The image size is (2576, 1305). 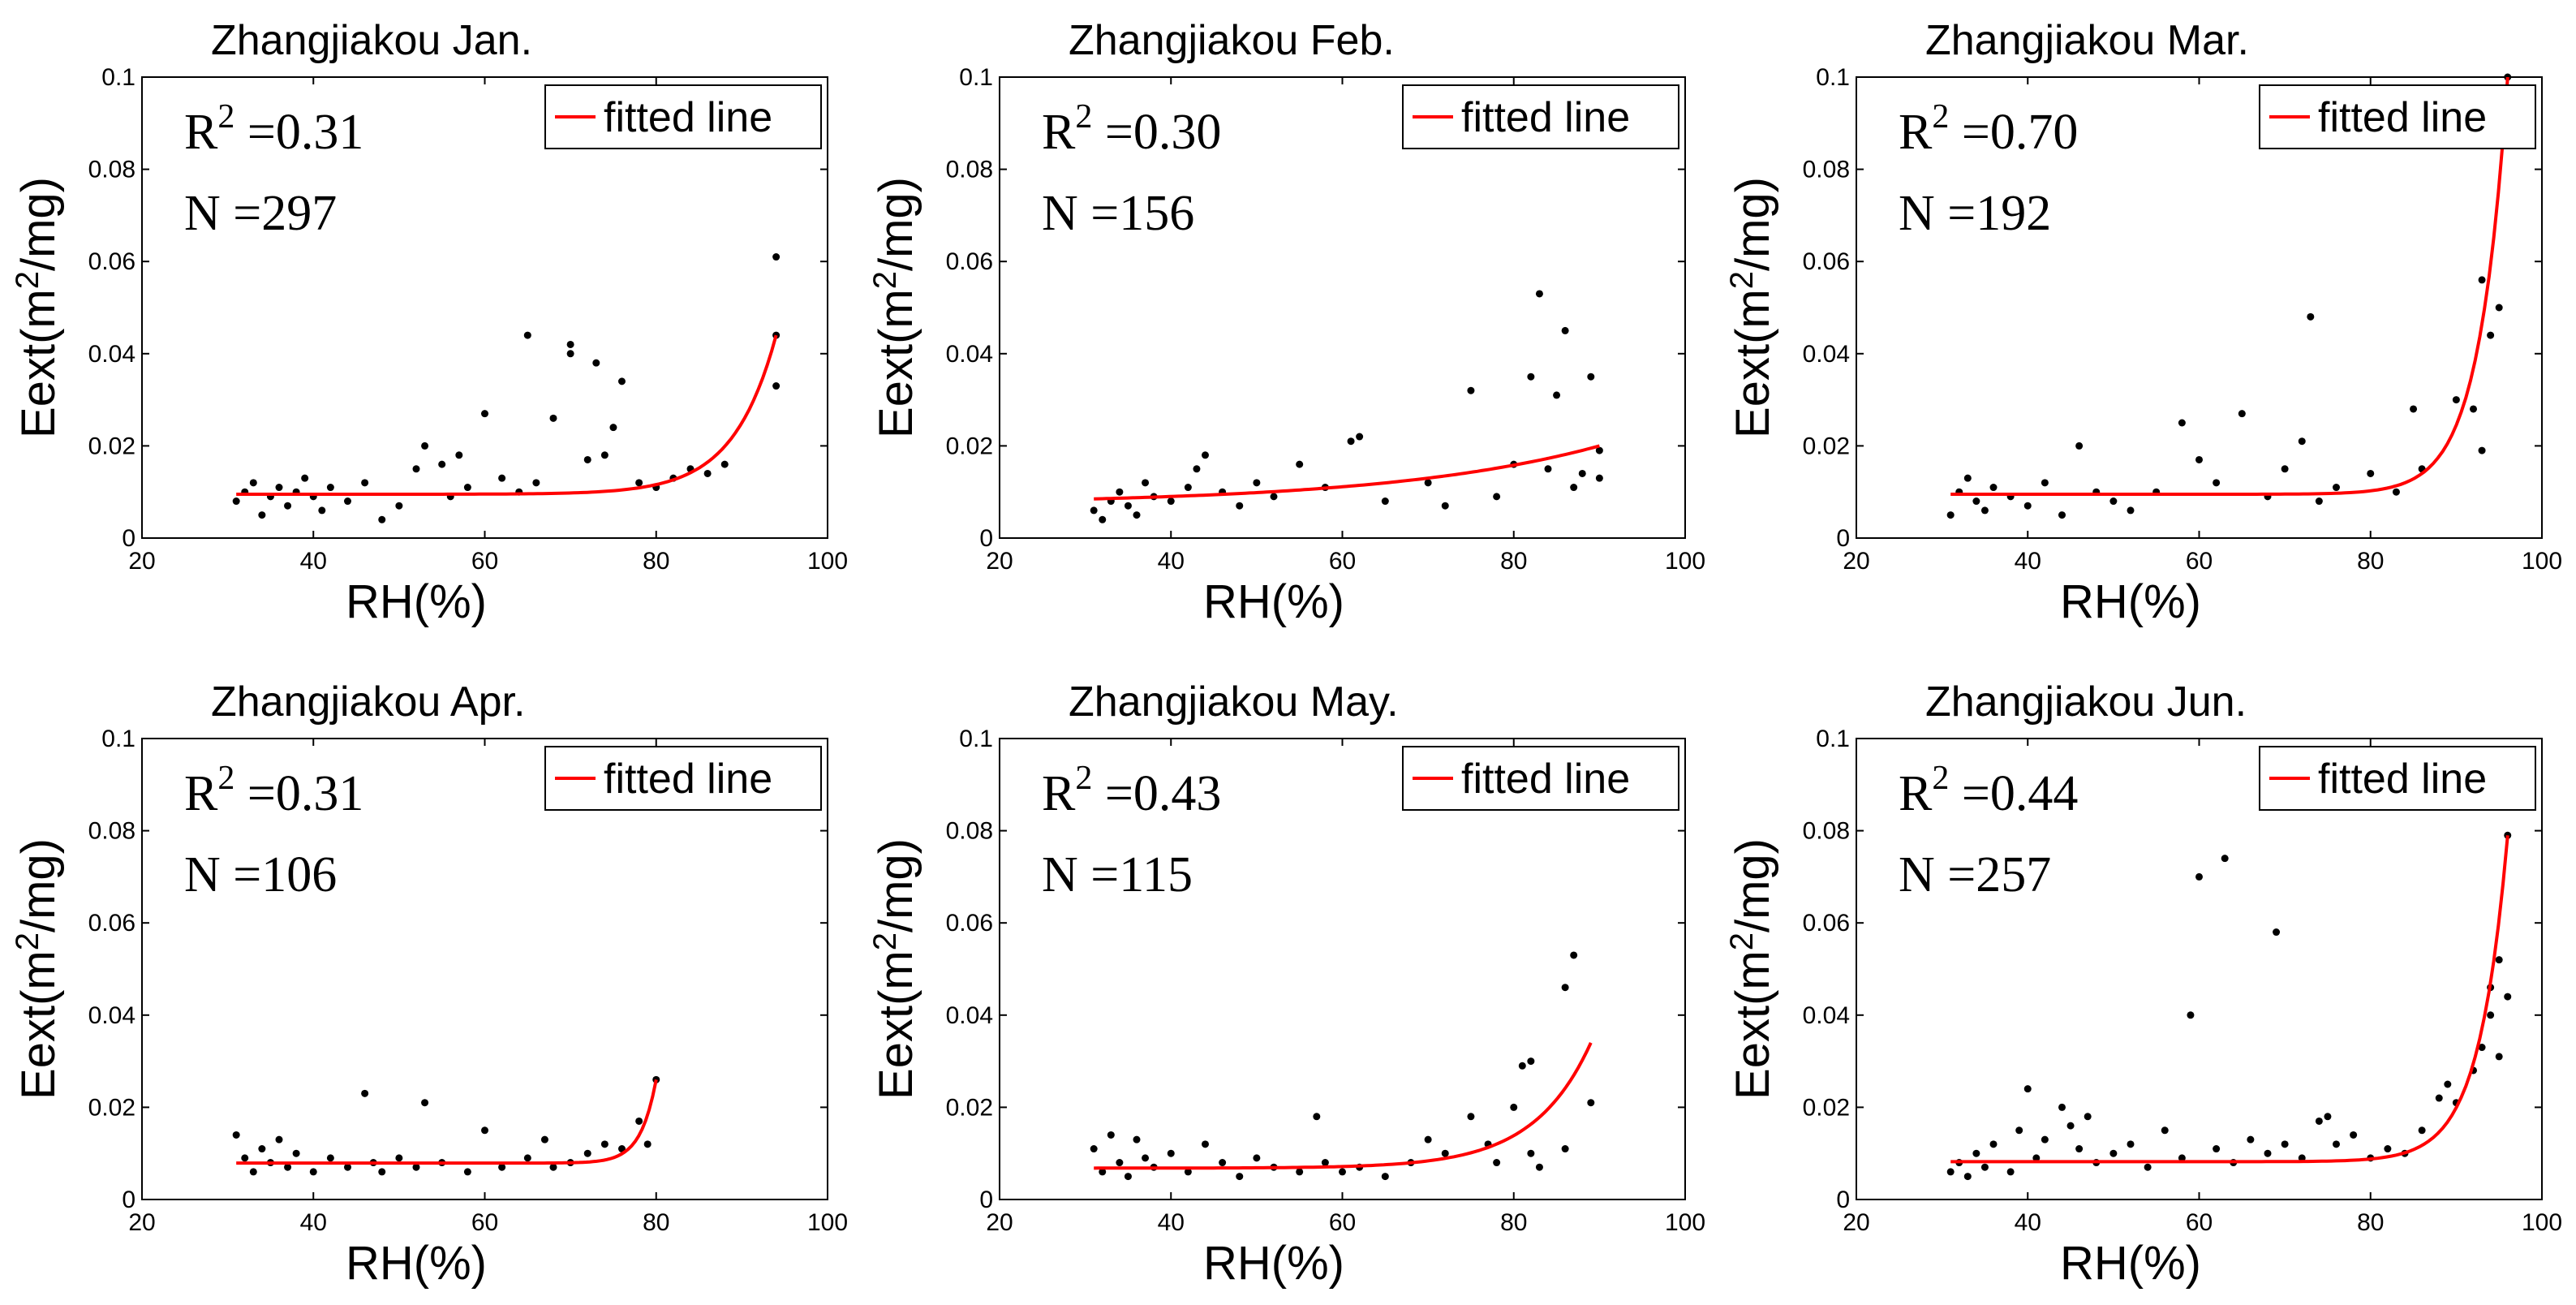 What do you see at coordinates (1342, 1222) in the screenshot?
I see `x-tick-label: 60` at bounding box center [1342, 1222].